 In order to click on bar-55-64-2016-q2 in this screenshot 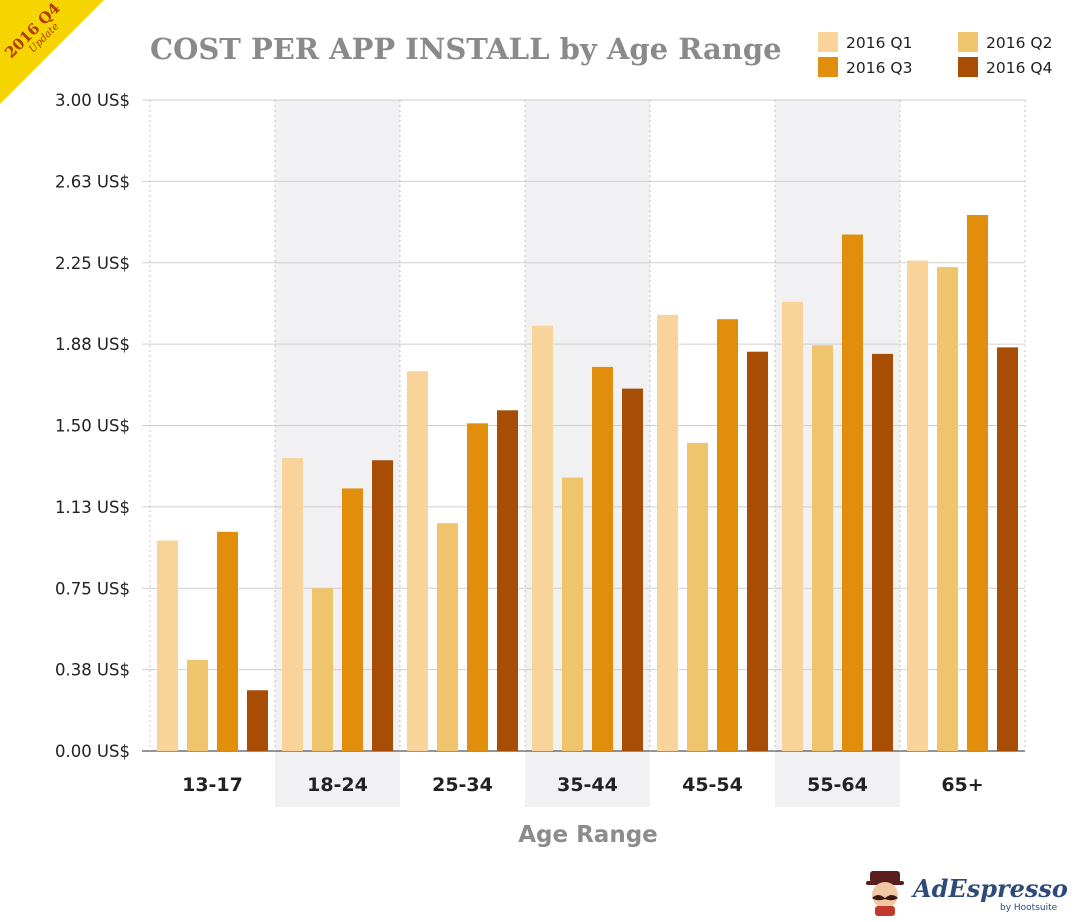, I will do `click(822, 548)`.